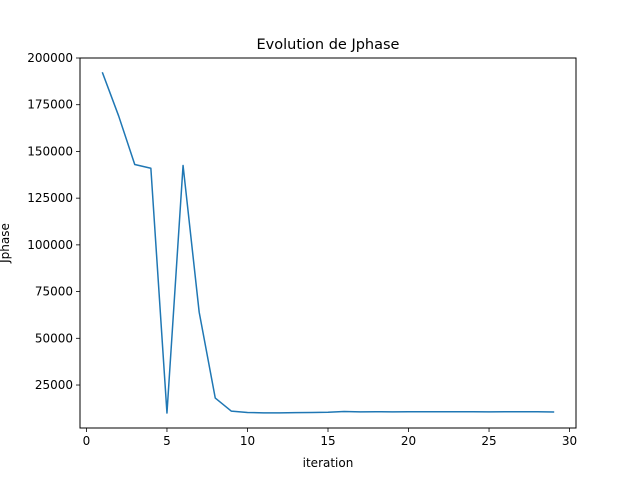 This screenshot has height=480, width=640. What do you see at coordinates (328, 45) in the screenshot?
I see `chart-title: Evolution de Jphase` at bounding box center [328, 45].